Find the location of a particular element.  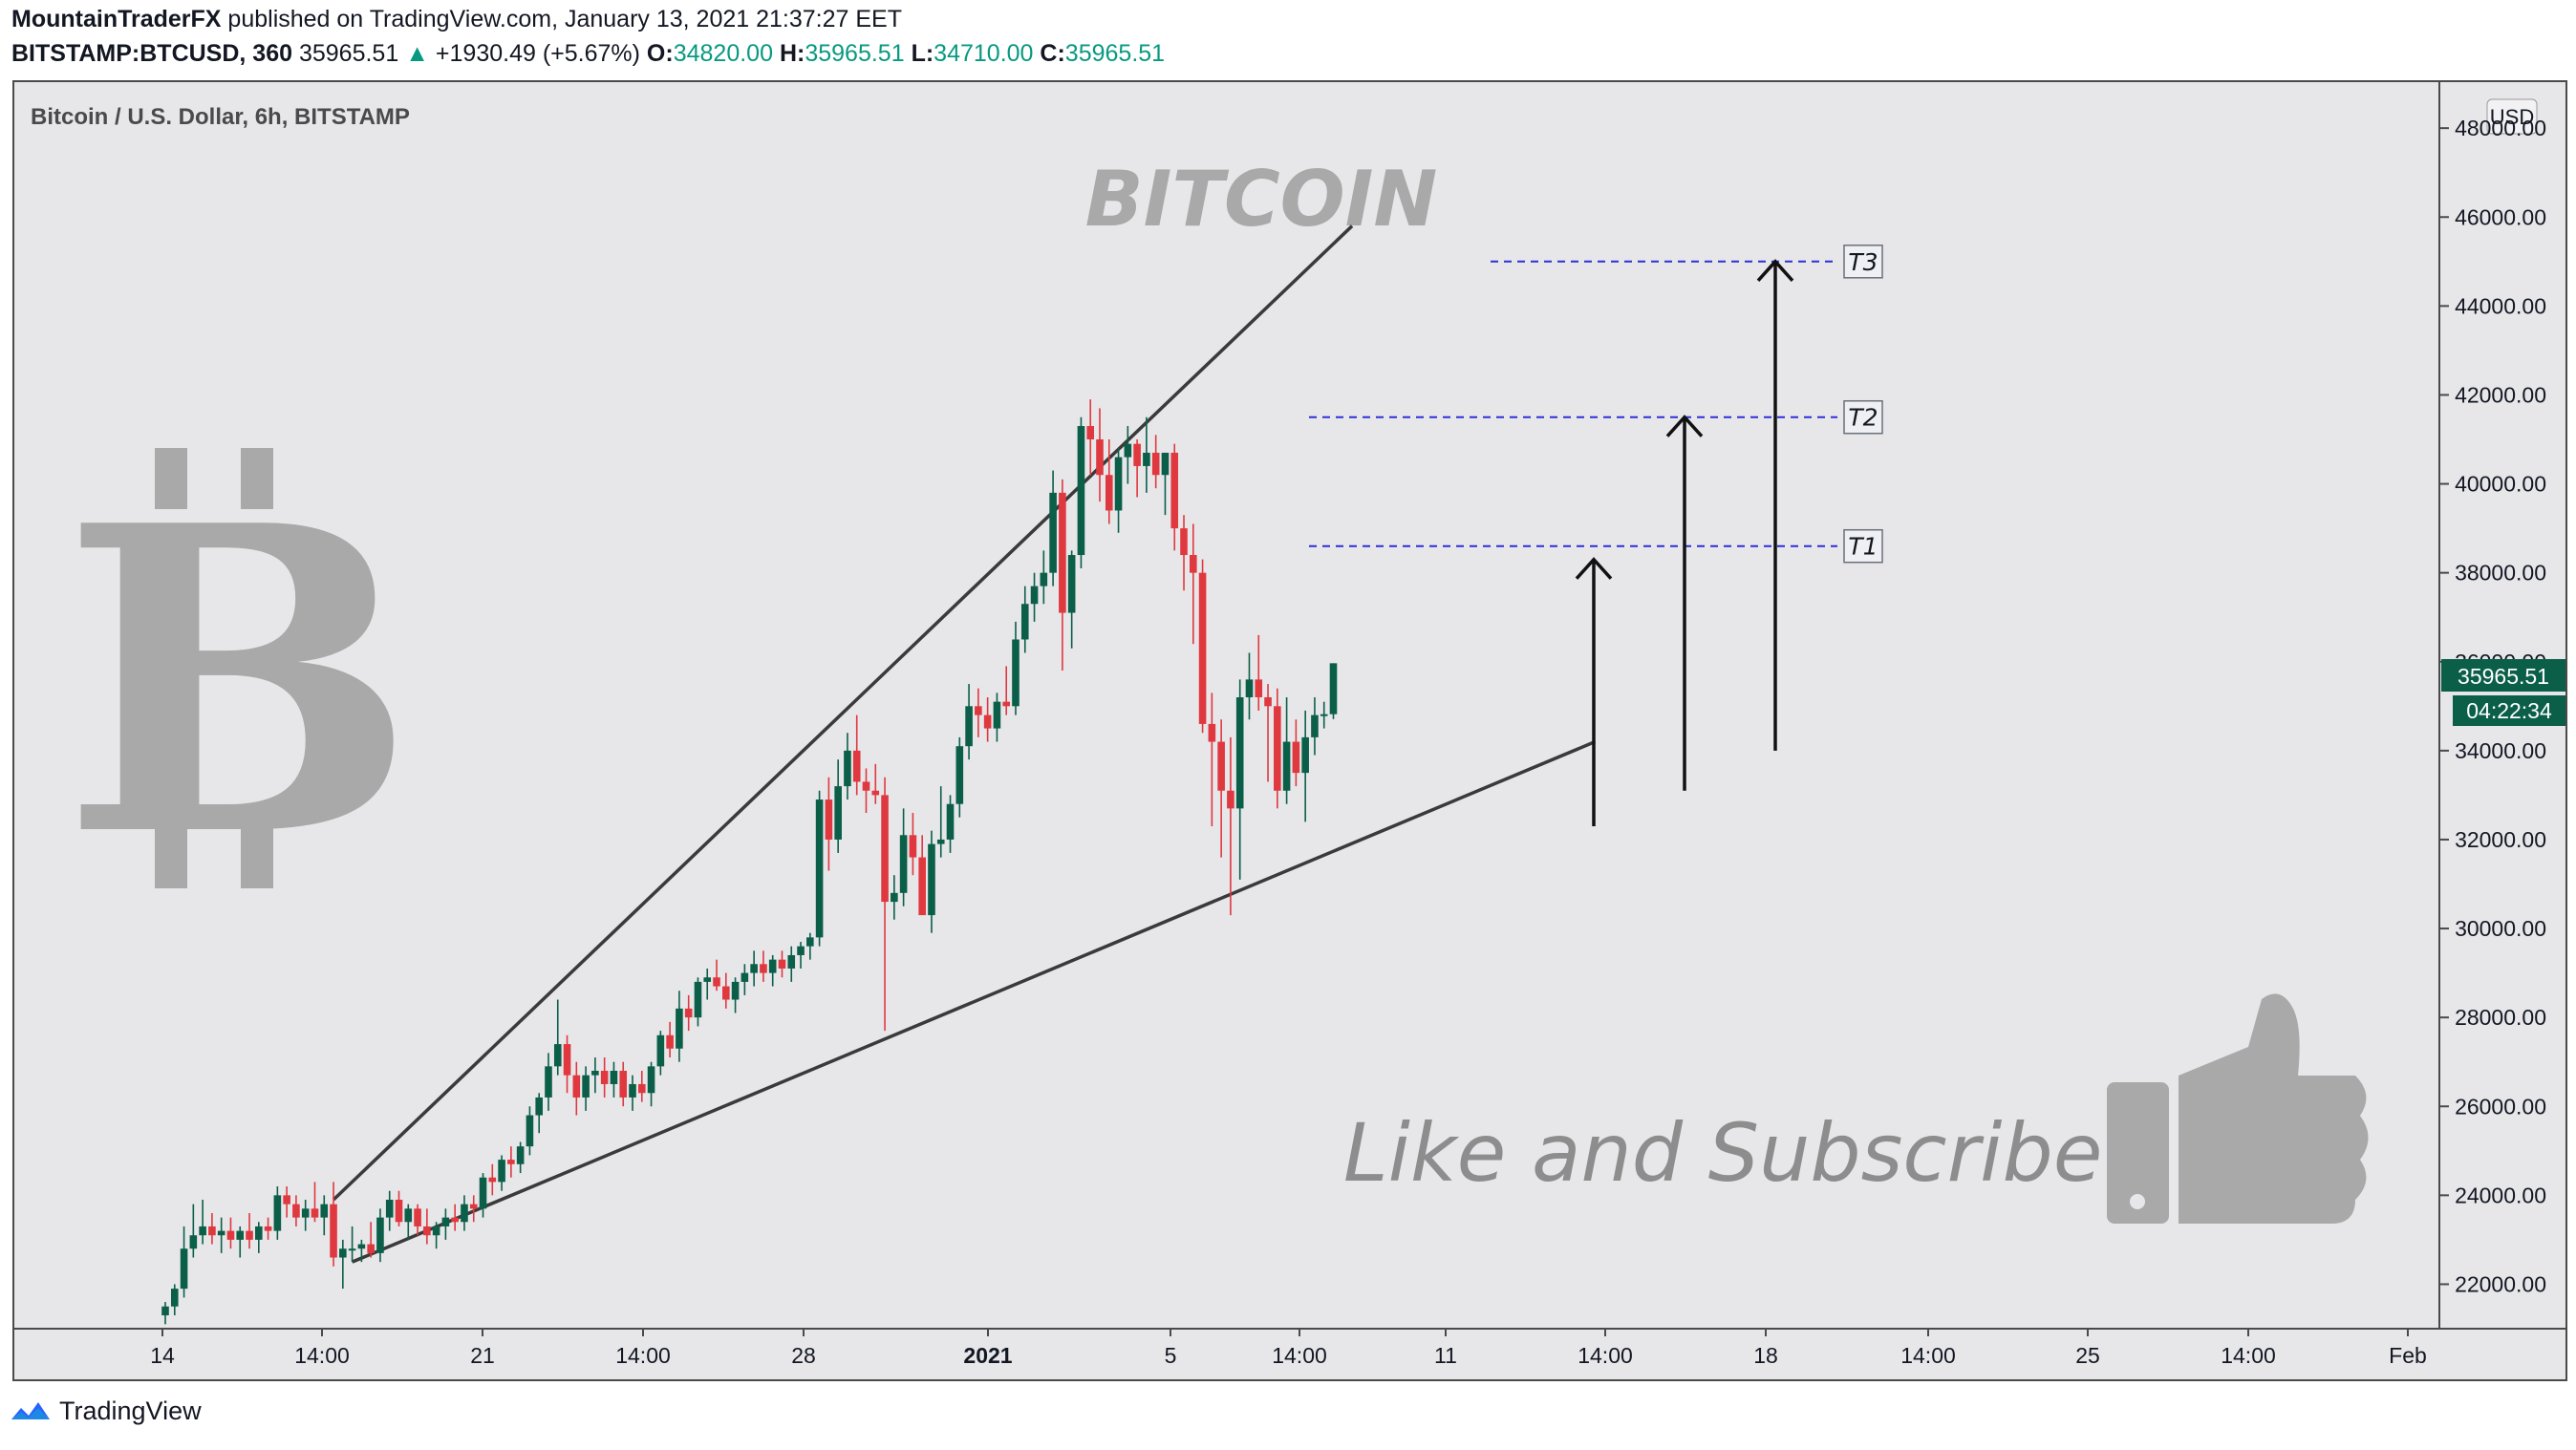

bitcoin-logo-icon: B is located at coordinates (239, 681).